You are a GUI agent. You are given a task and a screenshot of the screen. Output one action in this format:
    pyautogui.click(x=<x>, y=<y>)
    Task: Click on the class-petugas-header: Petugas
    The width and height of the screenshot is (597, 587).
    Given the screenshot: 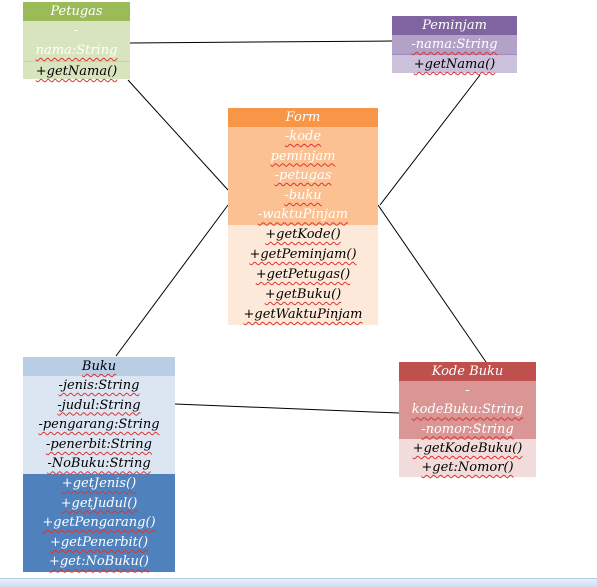 What is the action you would take?
    pyautogui.click(x=76, y=11)
    